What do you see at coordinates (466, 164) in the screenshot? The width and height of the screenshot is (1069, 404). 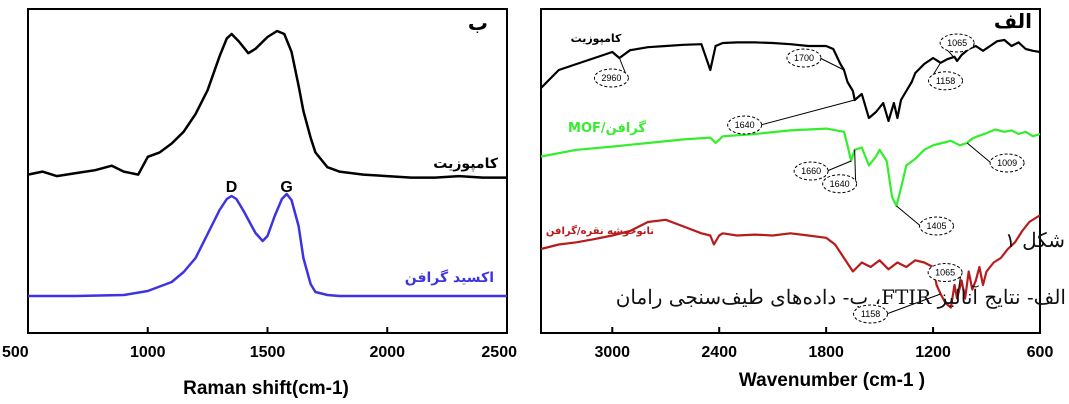 I see `raman-series-0-legend-label: کامپوزیت` at bounding box center [466, 164].